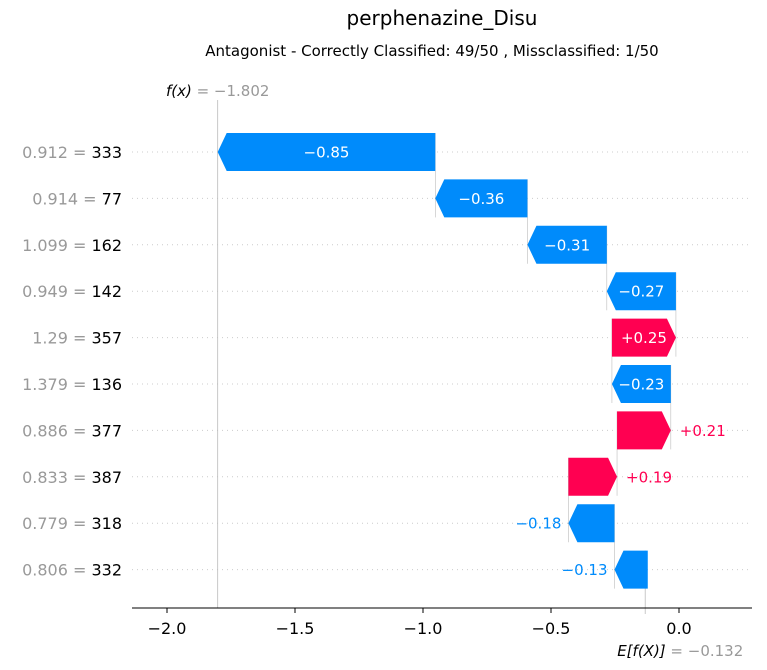  Describe the element at coordinates (56, 523) in the screenshot. I see `feature-value: 0.779 =` at that location.